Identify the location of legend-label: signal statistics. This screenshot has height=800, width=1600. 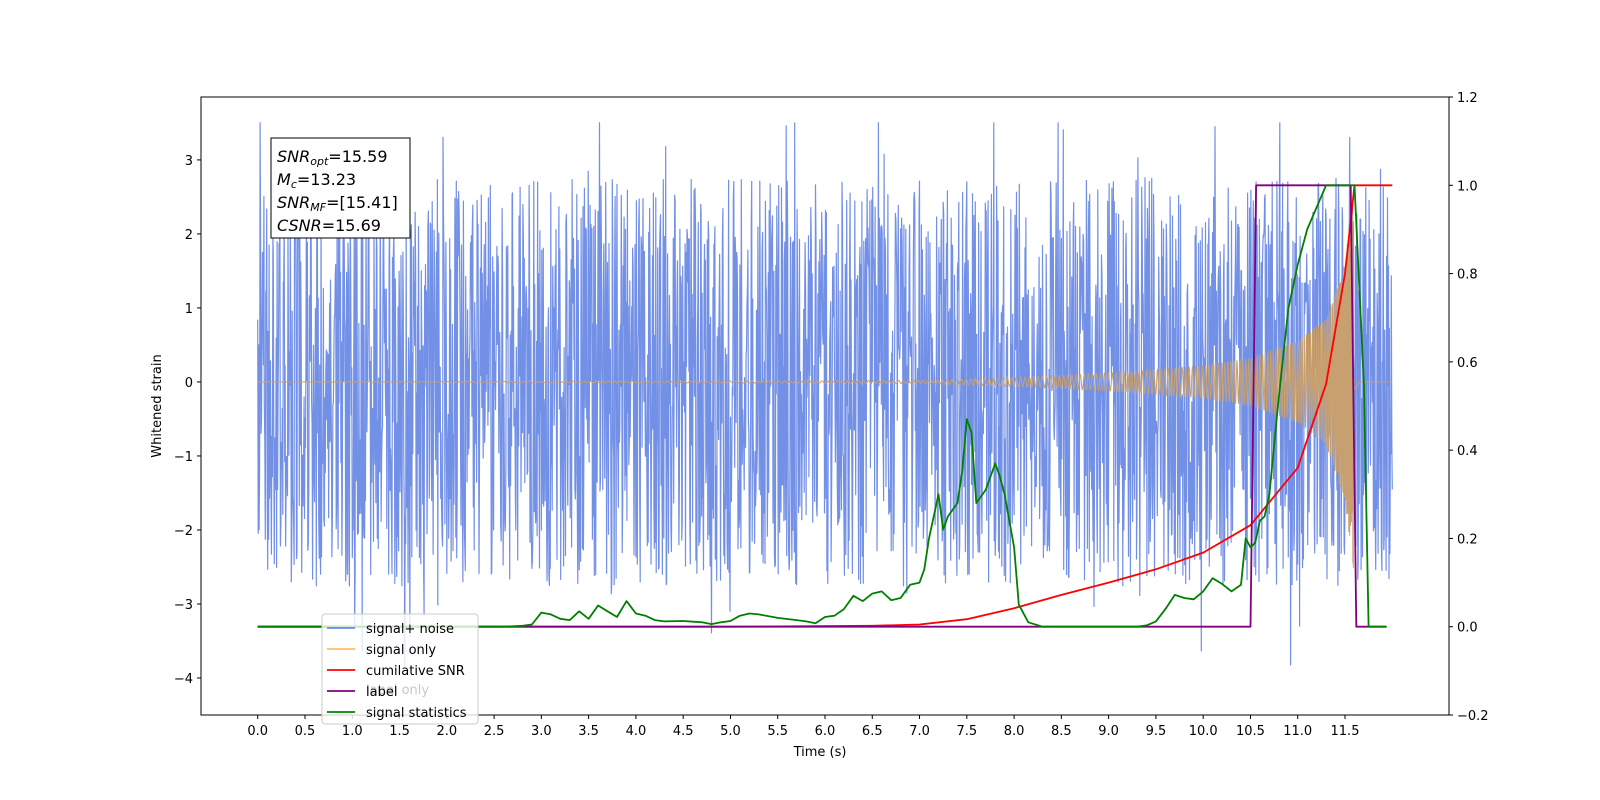
(416, 713).